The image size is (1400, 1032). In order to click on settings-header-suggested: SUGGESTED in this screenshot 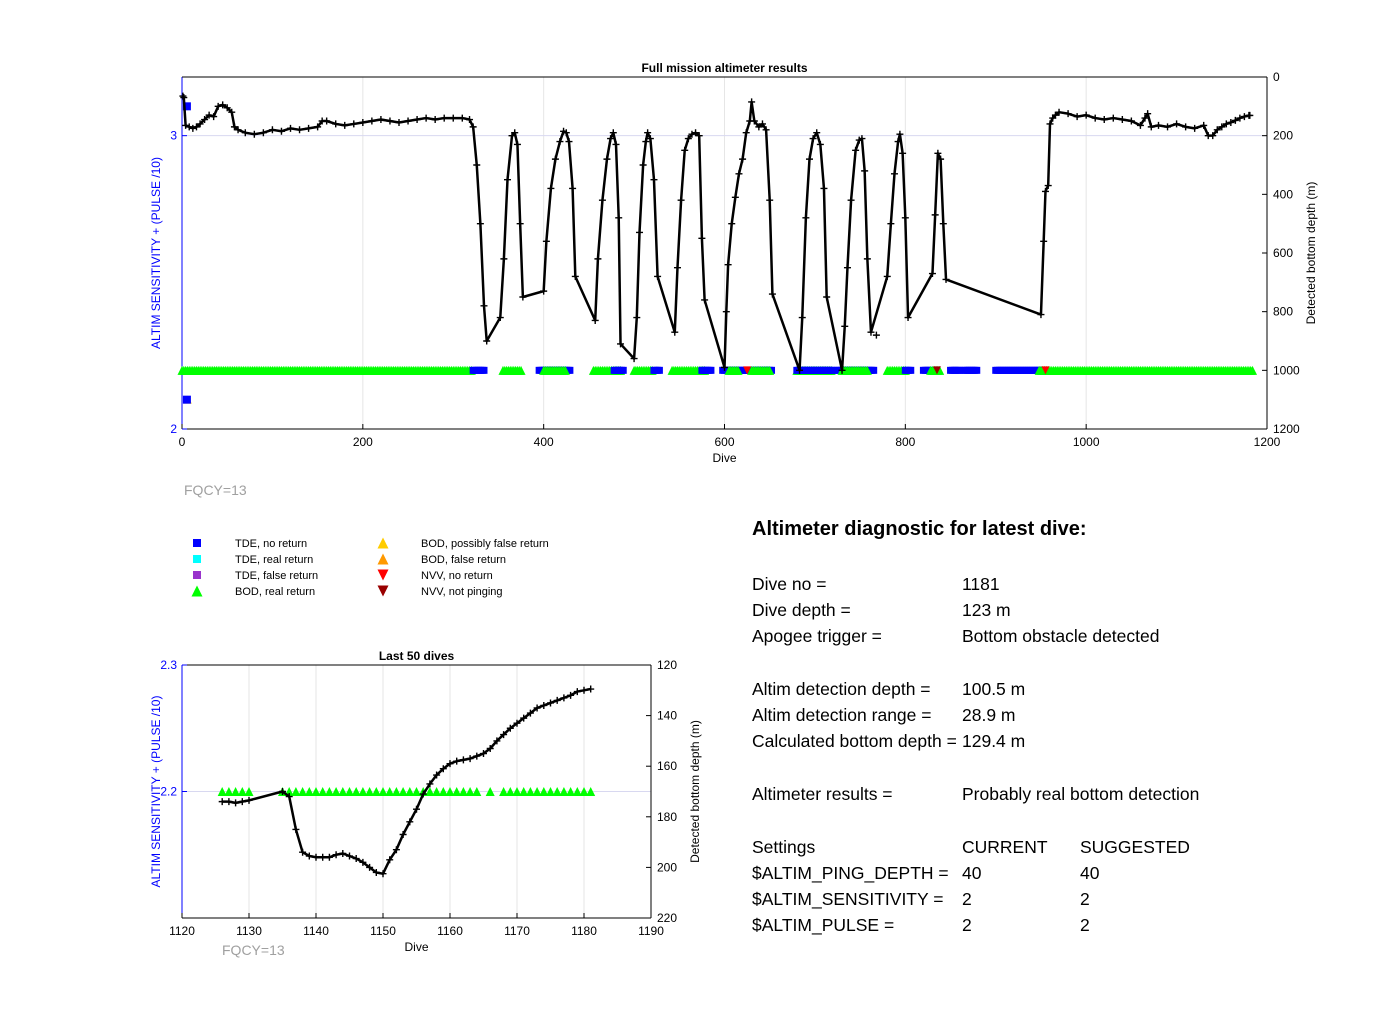, I will do `click(1135, 847)`.